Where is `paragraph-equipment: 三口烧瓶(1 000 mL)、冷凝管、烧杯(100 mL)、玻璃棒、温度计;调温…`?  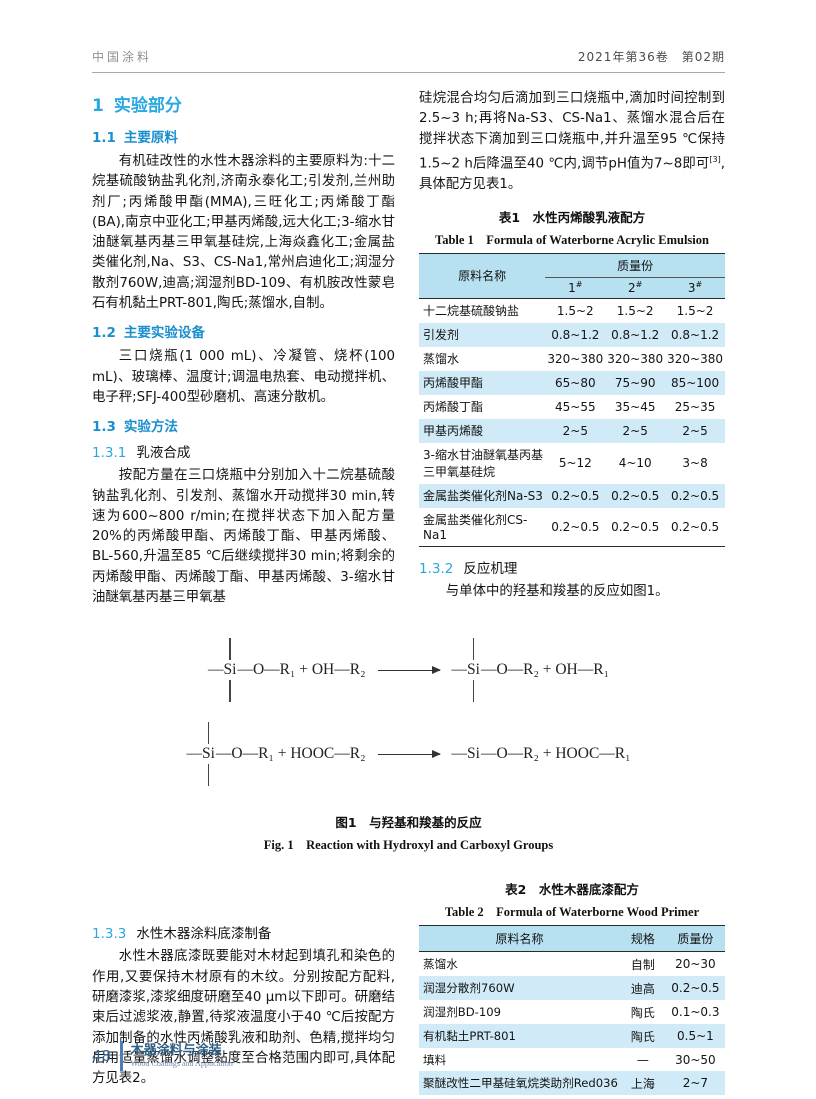 paragraph-equipment: 三口烧瓶(1 000 mL)、冷凝管、烧杯(100 mL)、玻璃棒、温度计;调温… is located at coordinates (243, 377).